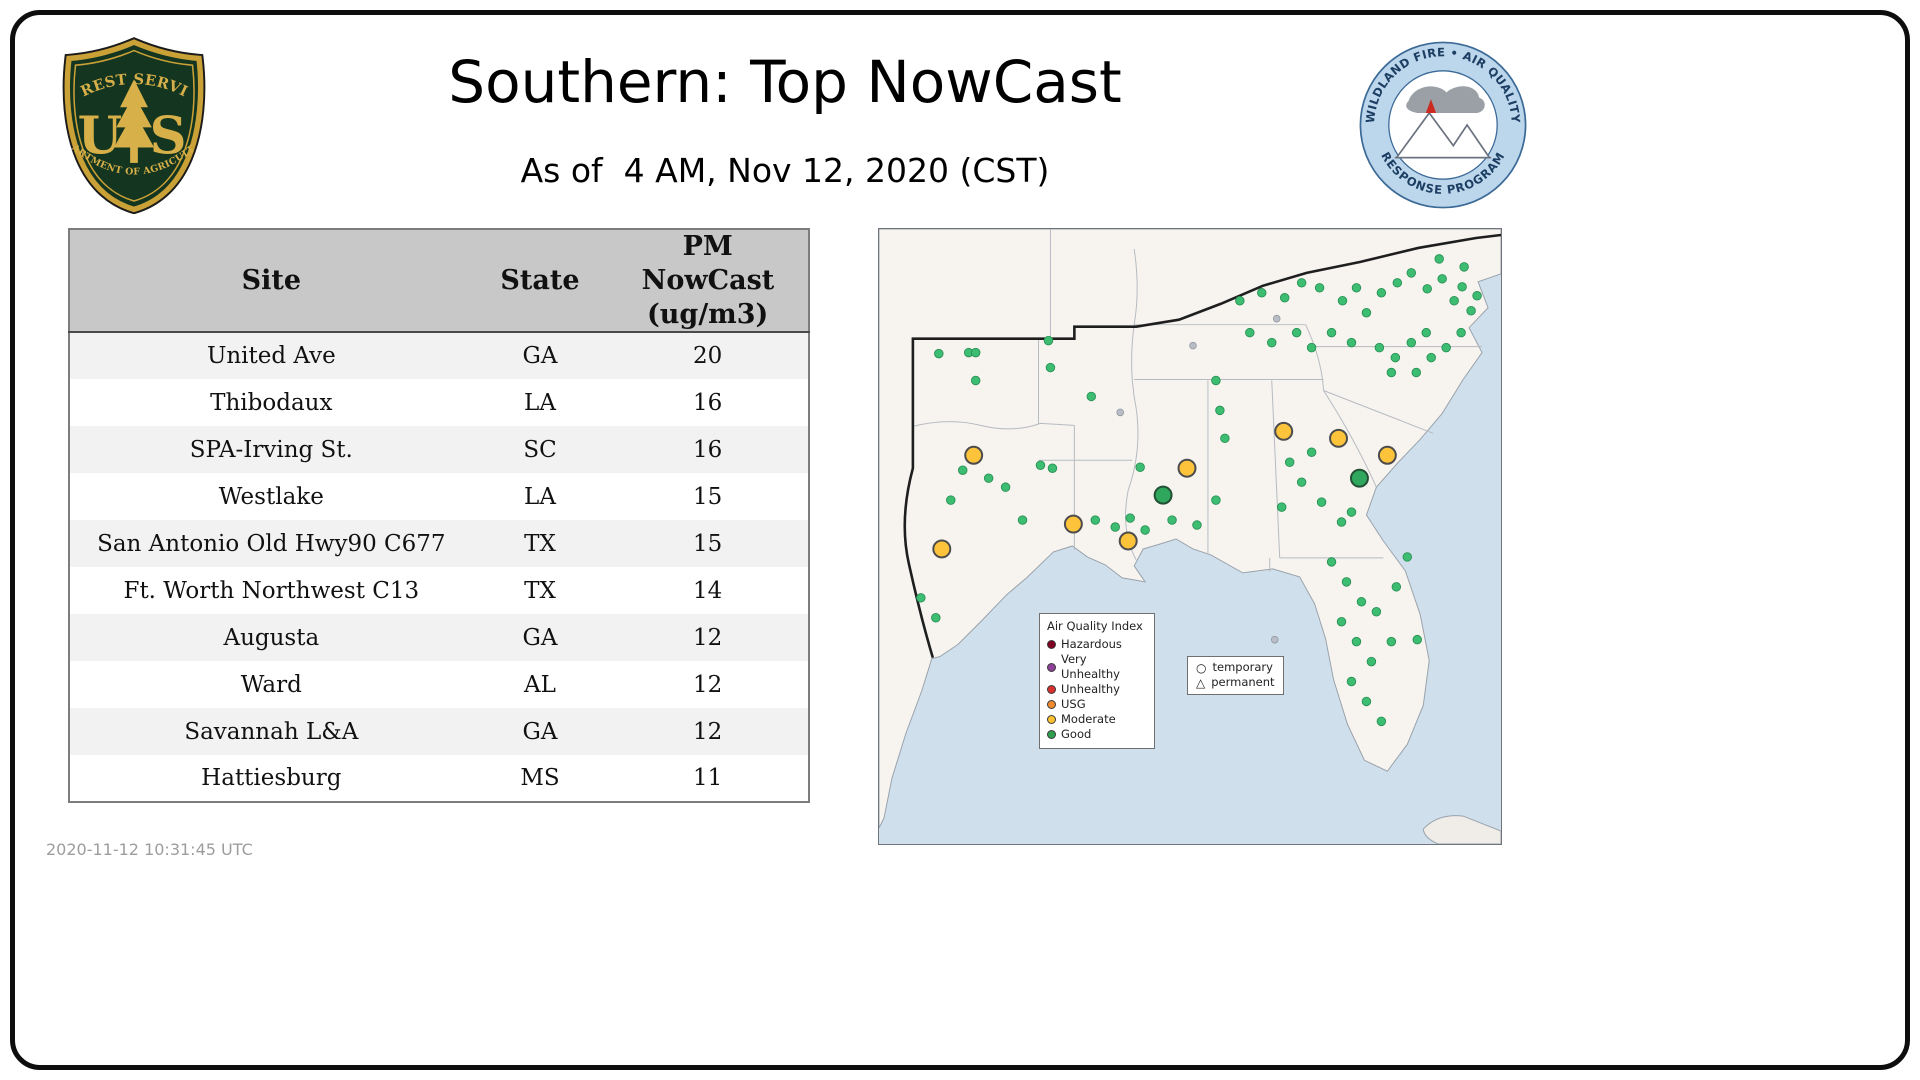  Describe the element at coordinates (708, 449) in the screenshot. I see `value-cell: 16` at that location.